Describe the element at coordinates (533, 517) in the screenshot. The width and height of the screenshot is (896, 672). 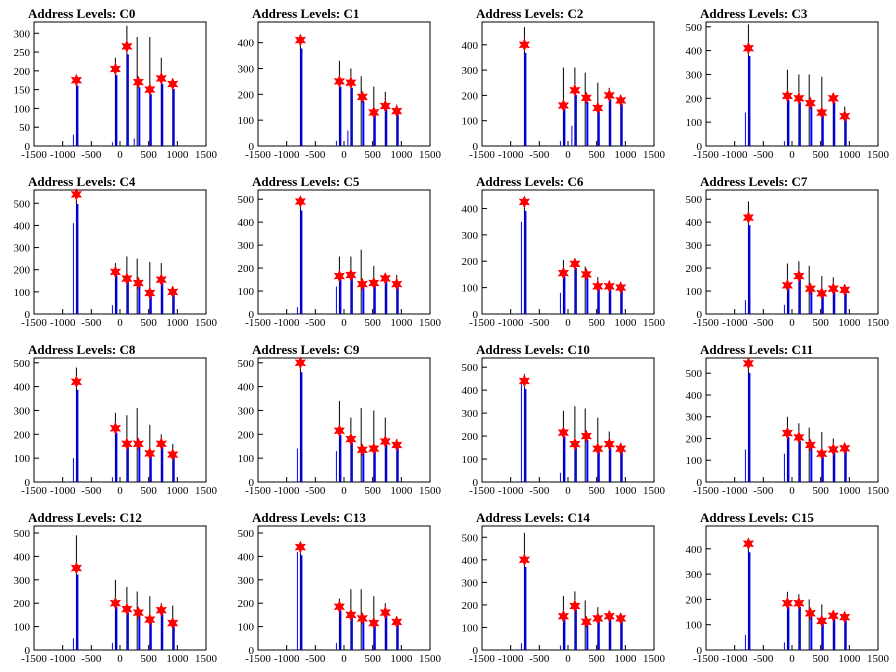
I see `chart-title: Address Levels: C14` at that location.